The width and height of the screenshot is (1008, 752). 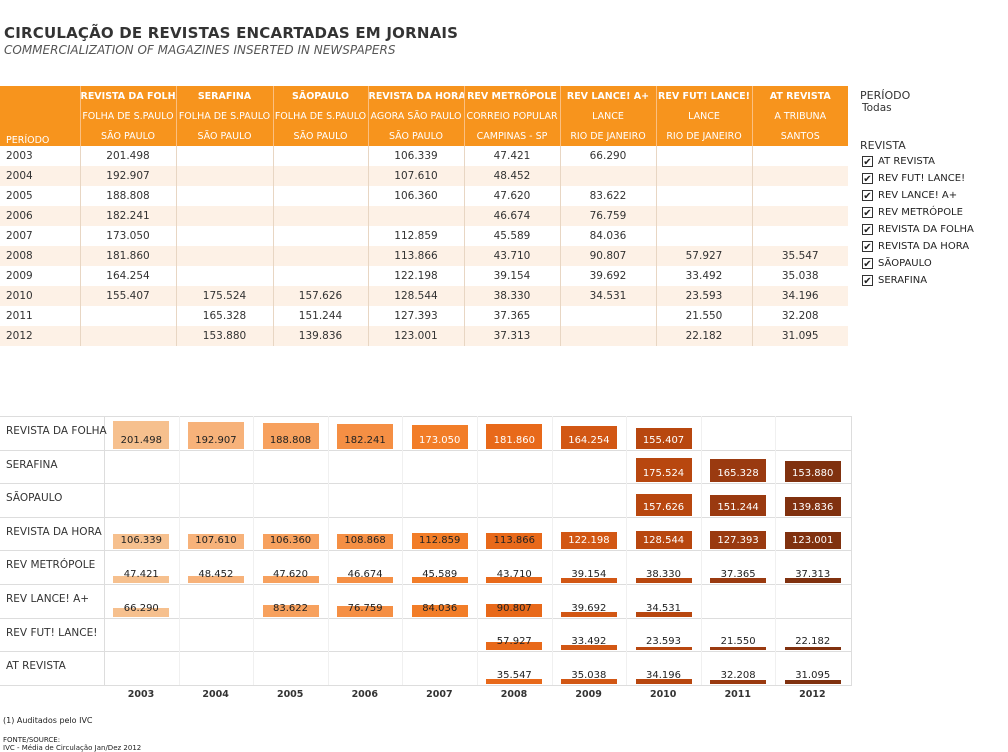 What do you see at coordinates (51, 565) in the screenshot?
I see `chart-row-label: REV METRÓPOLE` at bounding box center [51, 565].